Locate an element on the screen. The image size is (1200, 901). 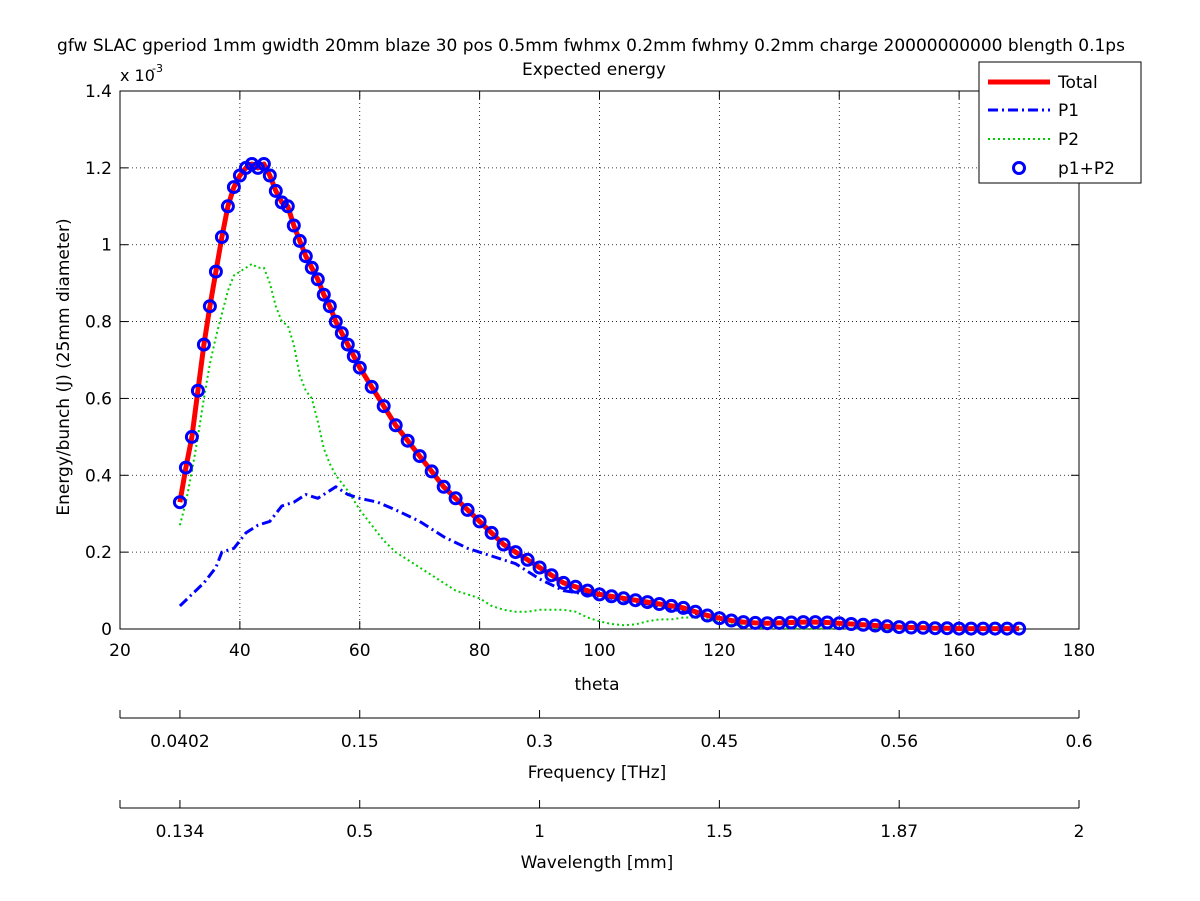
y-tick-label: 0 is located at coordinates (106, 630).